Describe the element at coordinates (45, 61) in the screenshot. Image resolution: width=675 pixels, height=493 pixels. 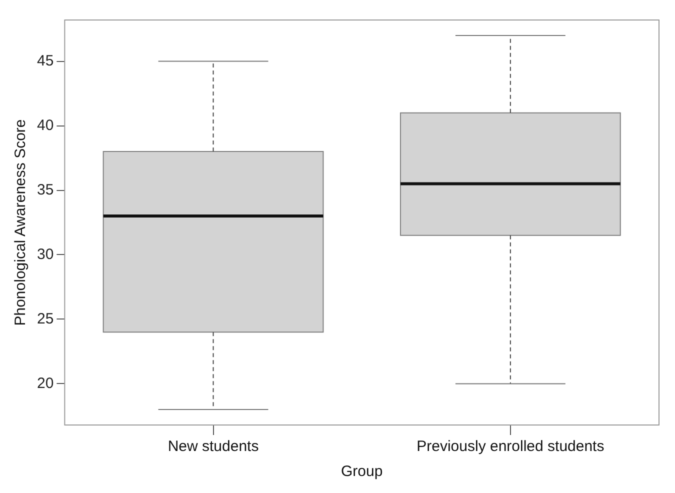
I see `y-tick-label: 45` at that location.